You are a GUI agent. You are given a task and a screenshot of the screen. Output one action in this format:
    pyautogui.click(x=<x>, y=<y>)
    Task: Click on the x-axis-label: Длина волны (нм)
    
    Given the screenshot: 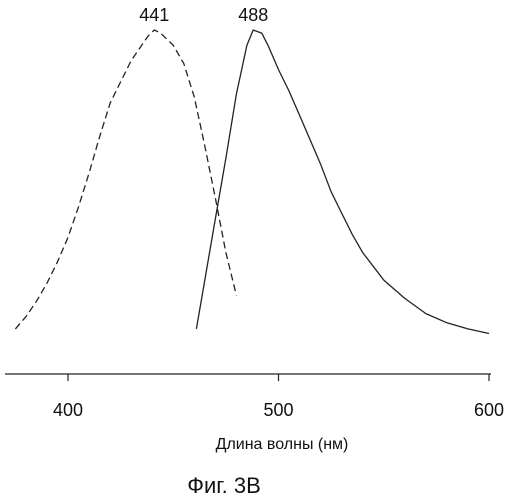 What is the action you would take?
    pyautogui.click(x=282, y=444)
    